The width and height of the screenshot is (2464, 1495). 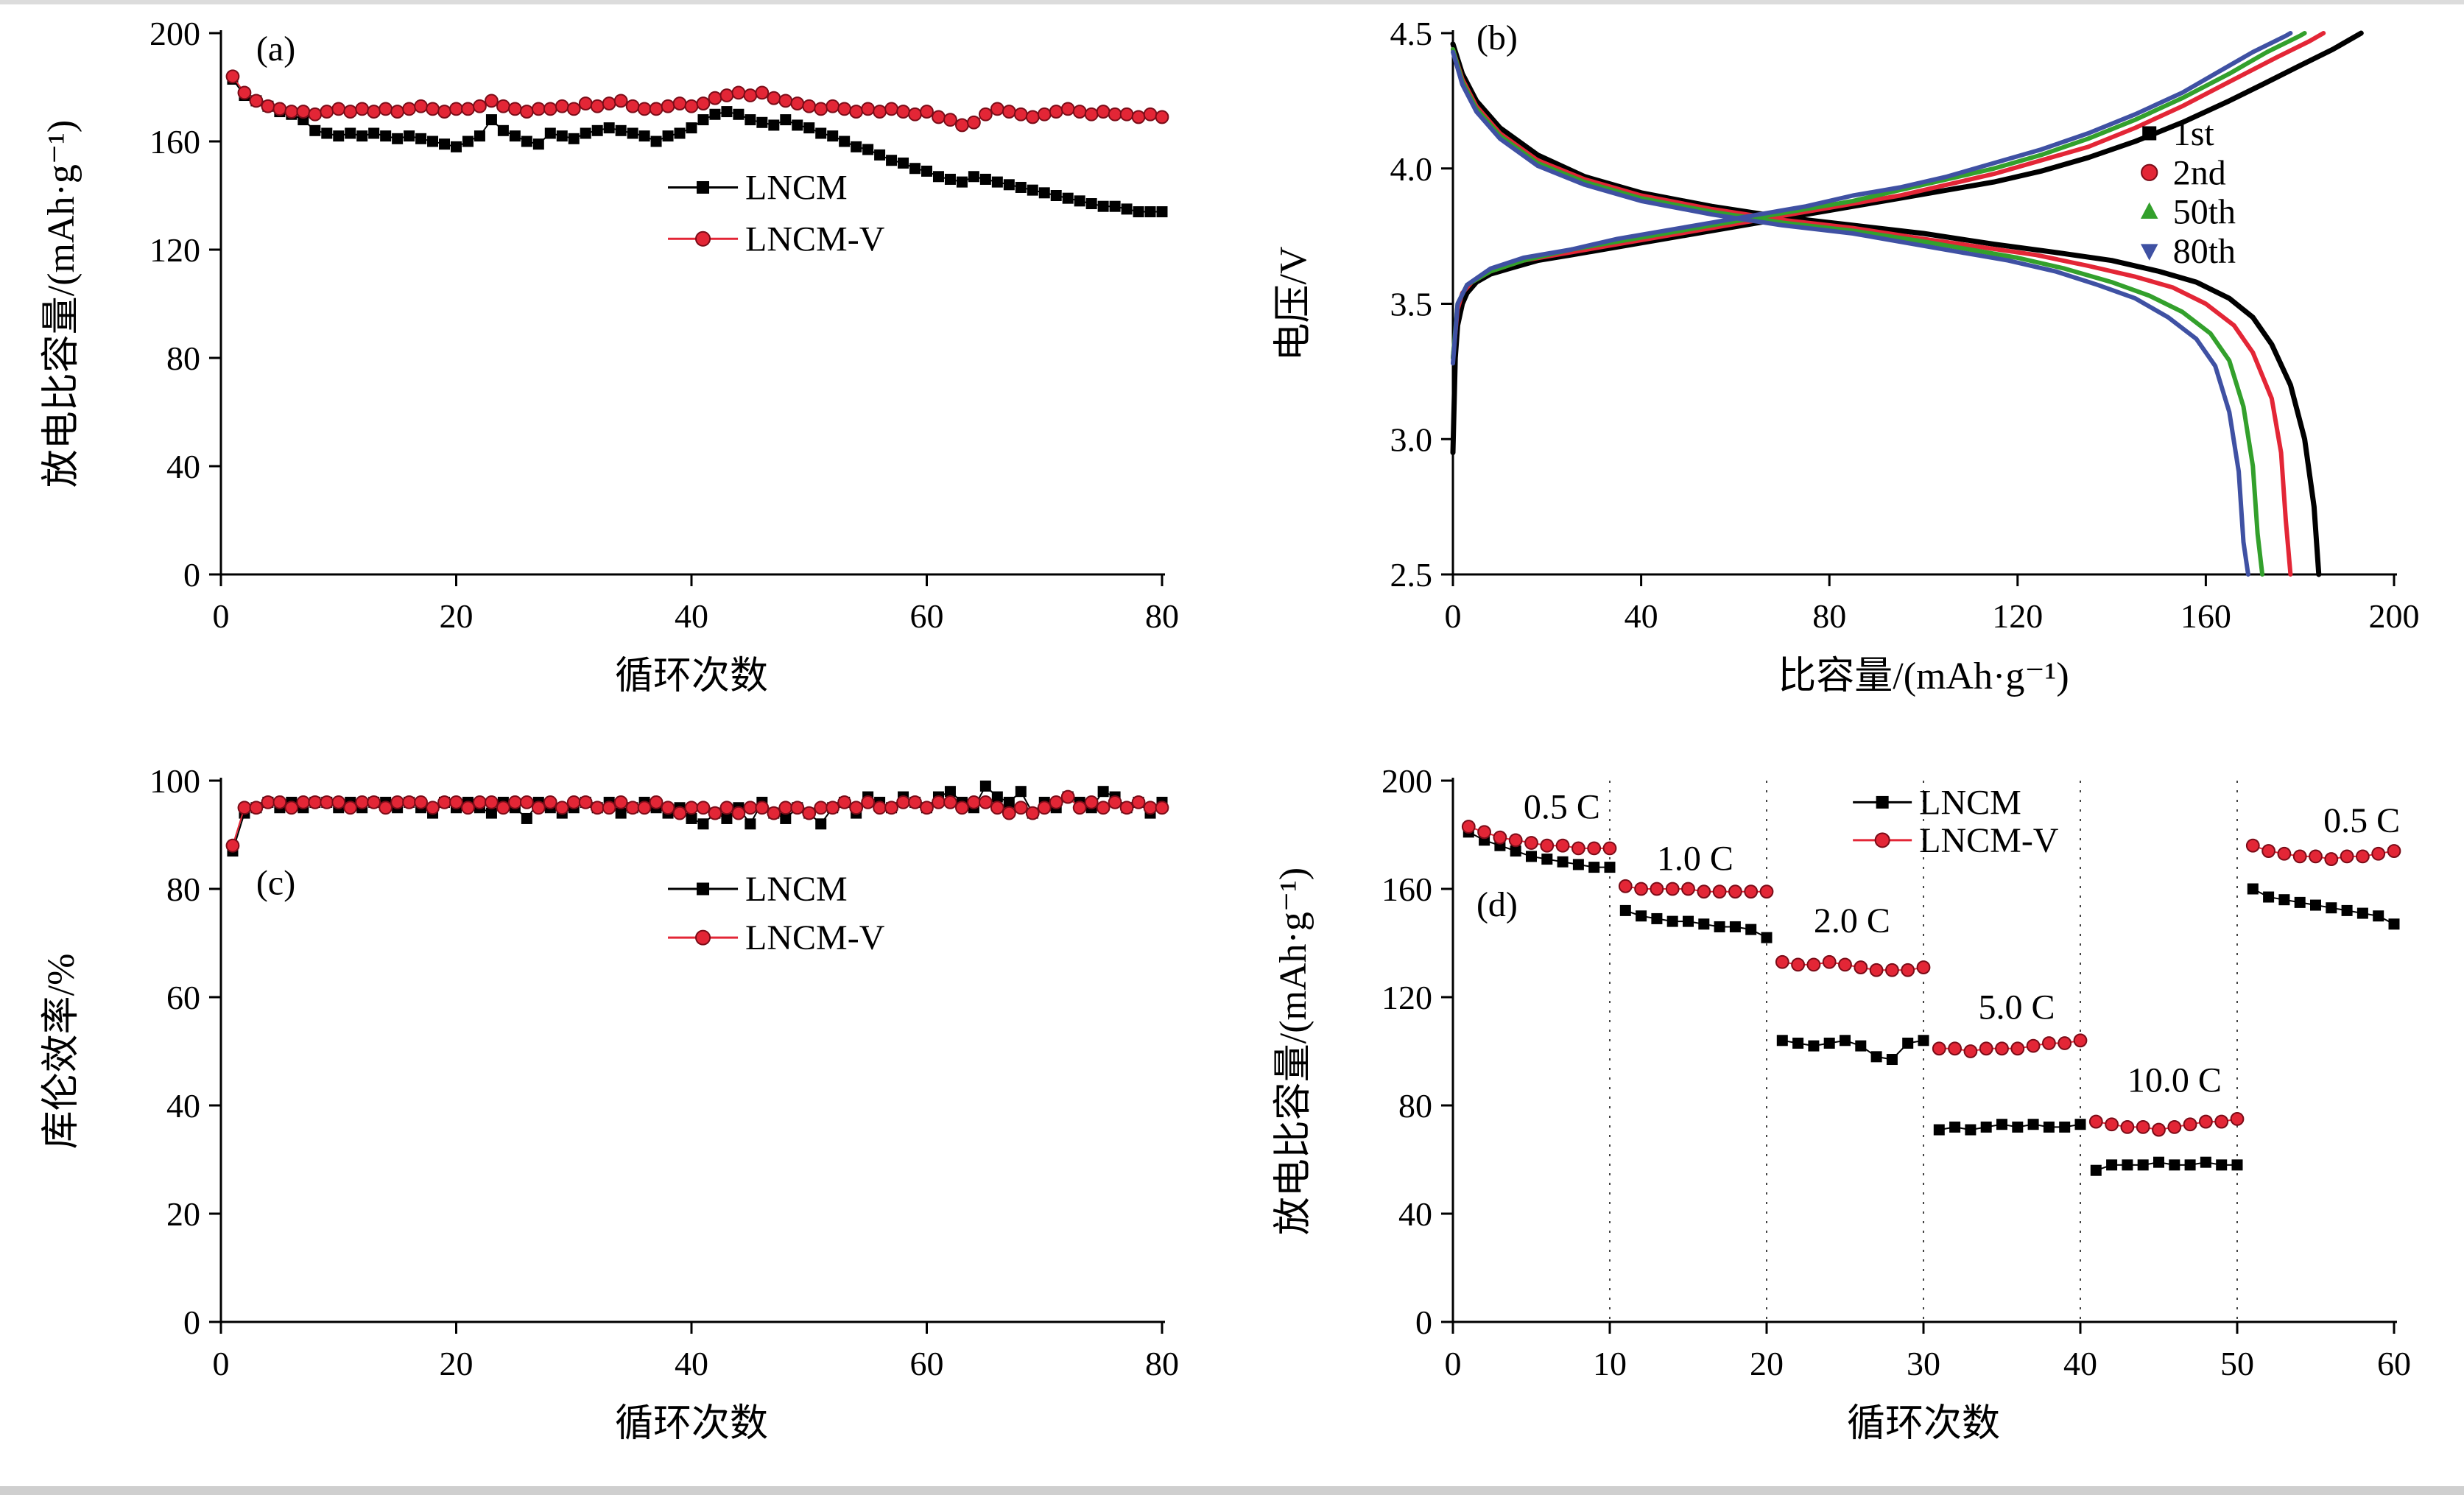 I want to click on annotation-label: 10.0 C, so click(x=2174, y=1080).